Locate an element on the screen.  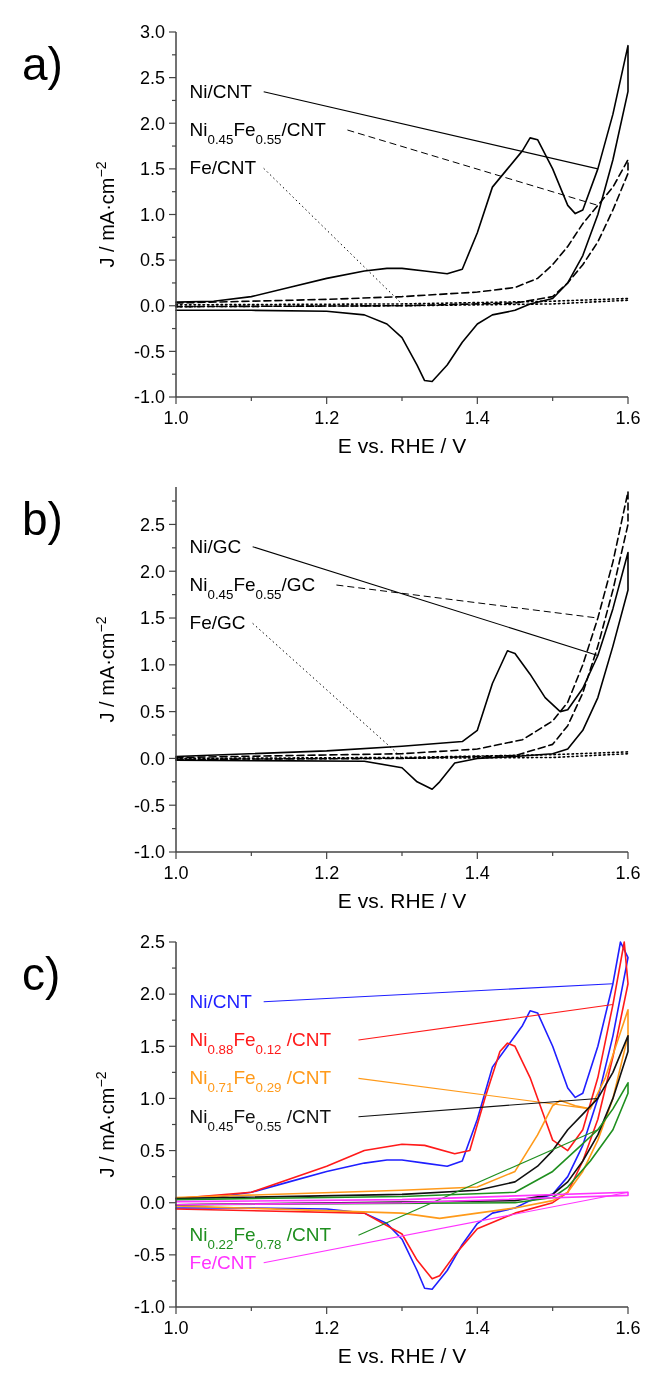
text: Fe/GC is located at coordinates (217, 623).